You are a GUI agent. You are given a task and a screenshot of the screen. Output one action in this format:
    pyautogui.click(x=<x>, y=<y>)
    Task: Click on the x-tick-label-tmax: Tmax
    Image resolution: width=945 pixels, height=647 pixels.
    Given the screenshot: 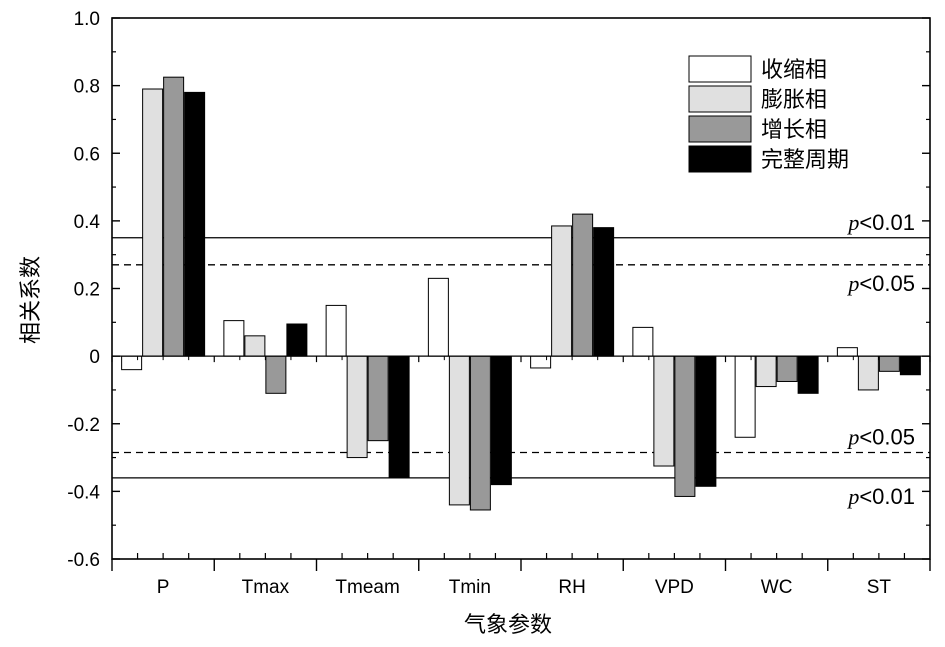 What is the action you would take?
    pyautogui.click(x=266, y=587)
    